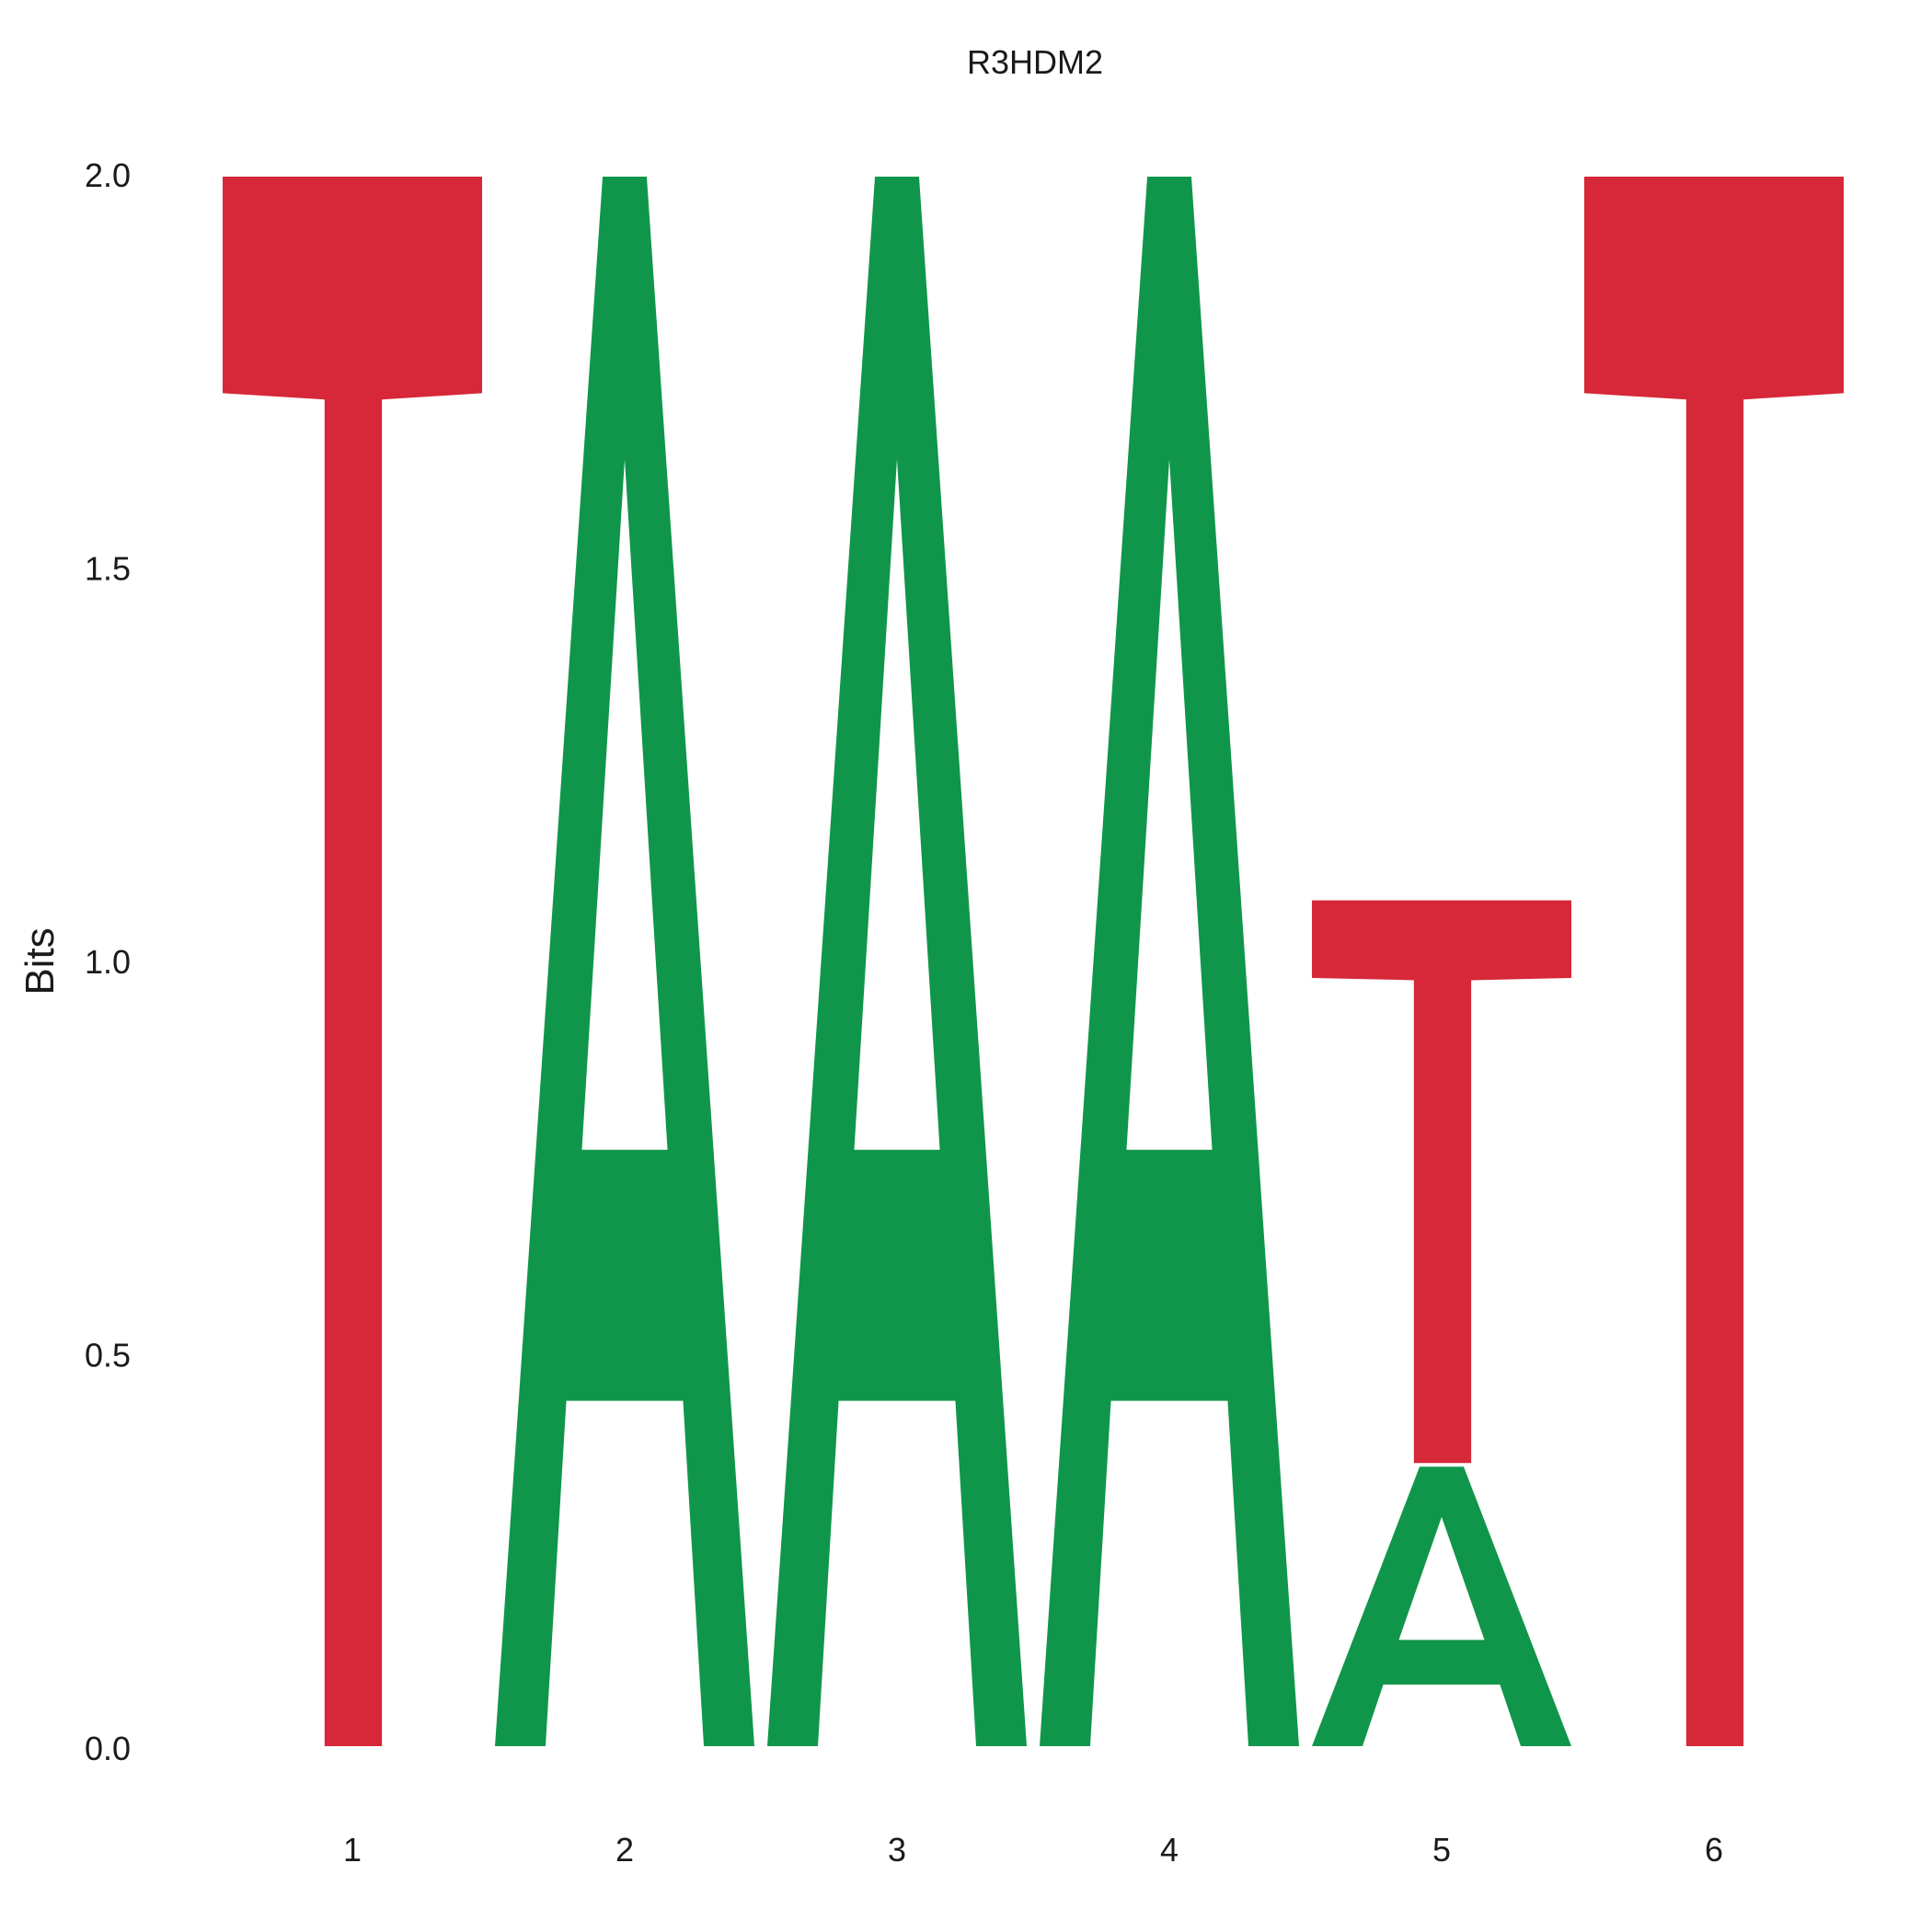 This screenshot has width=1932, height=1932. I want to click on y-tick-label: 2.0, so click(108, 175).